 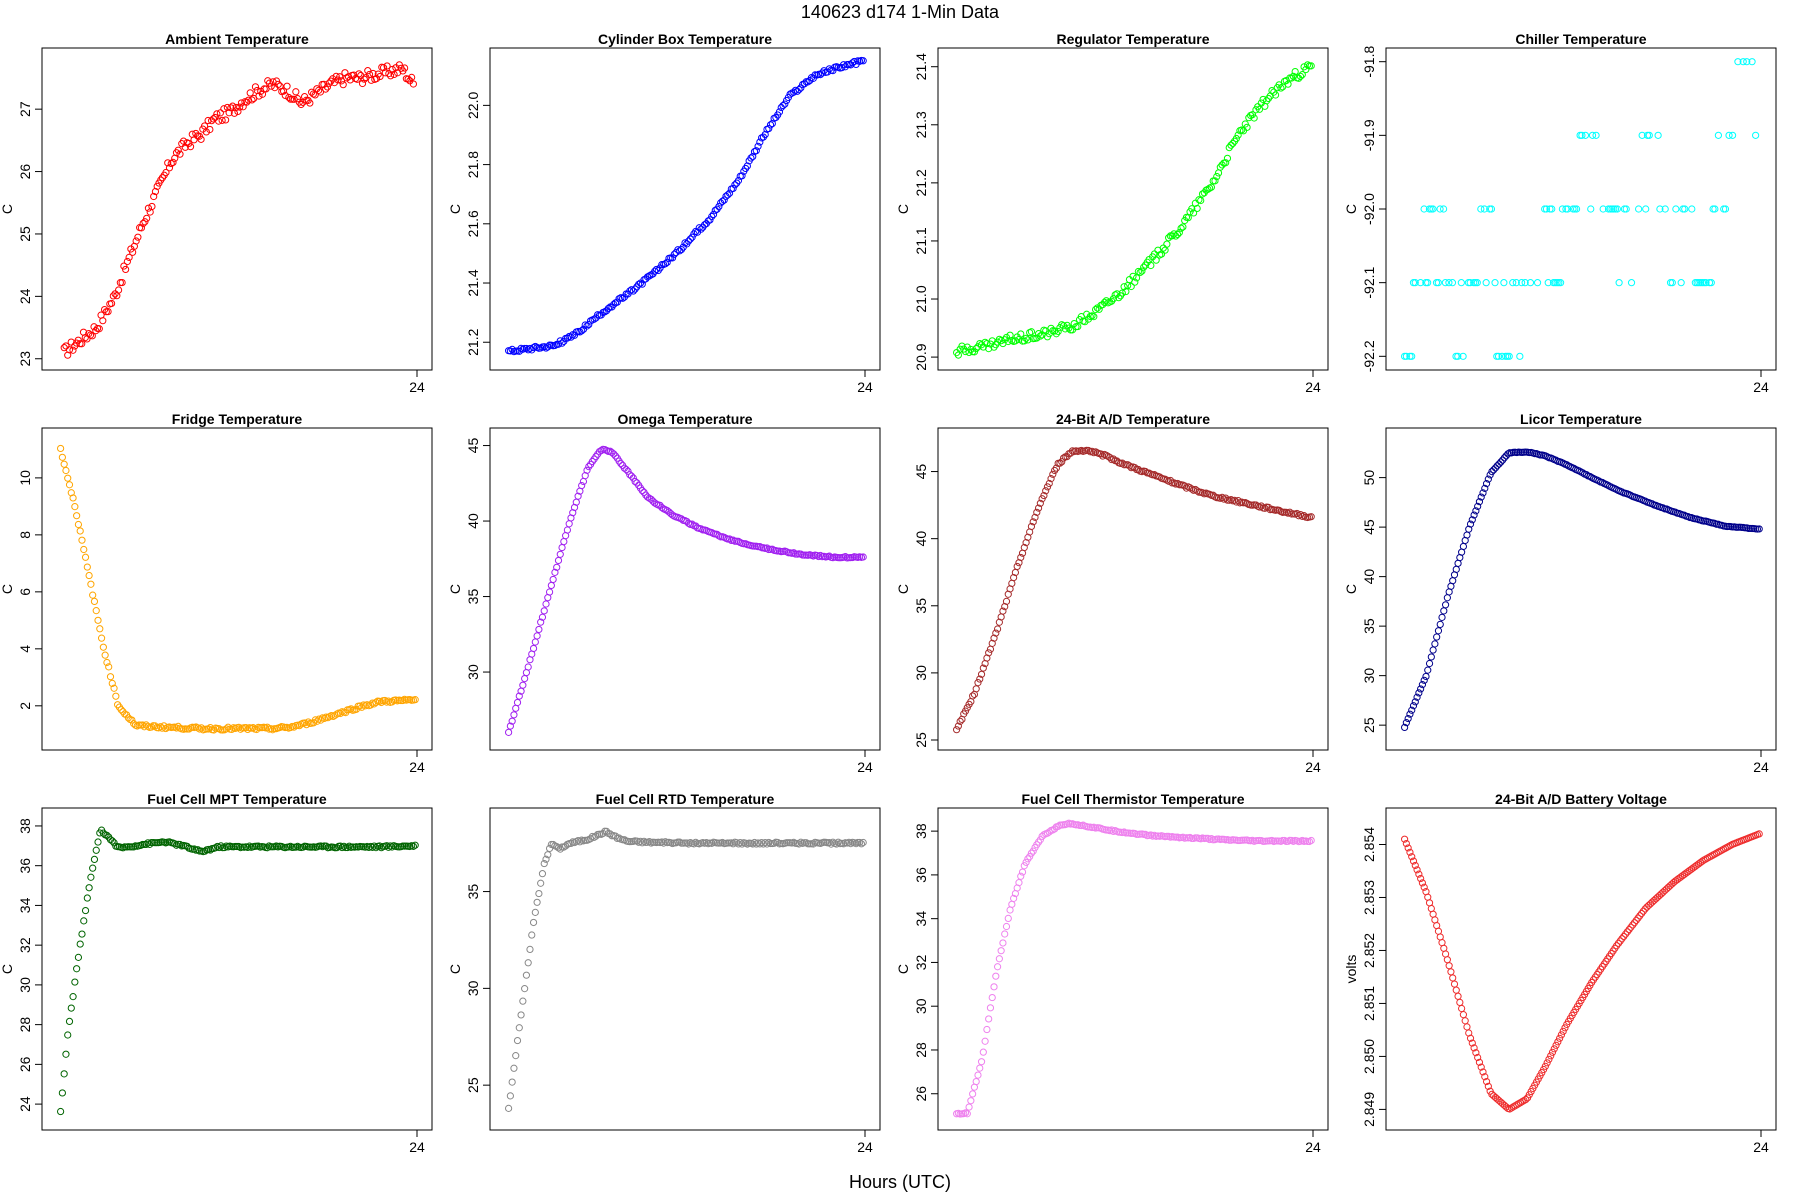 I want to click on y-tick-label: 2.851, so click(x=1369, y=1003).